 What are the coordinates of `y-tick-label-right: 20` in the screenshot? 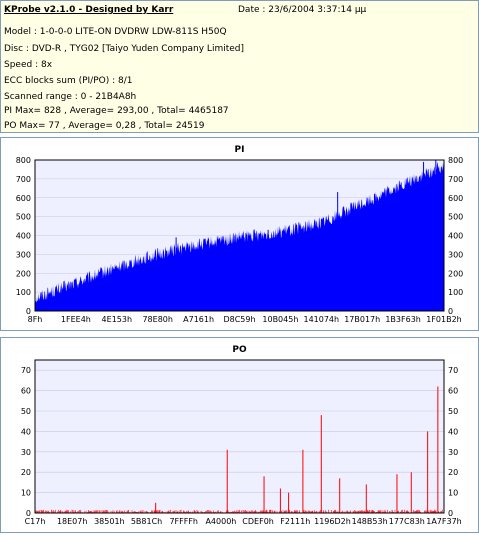 It's located at (453, 472).